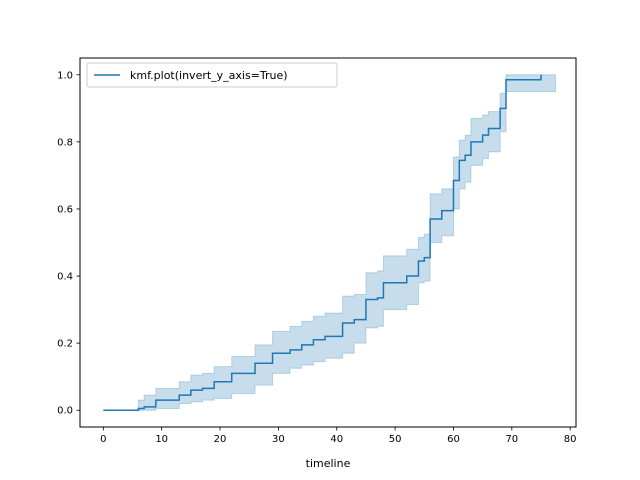 The width and height of the screenshot is (640, 480). I want to click on y-tick-label: 0.2, so click(65, 344).